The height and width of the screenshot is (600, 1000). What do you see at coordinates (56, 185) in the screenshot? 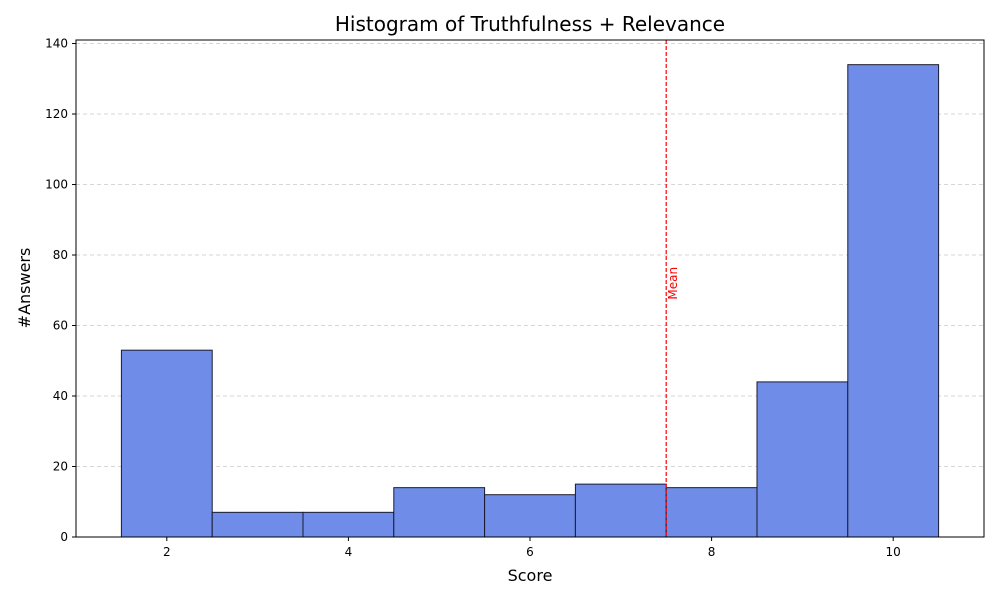
I see `y-tick-label-5: 100` at bounding box center [56, 185].